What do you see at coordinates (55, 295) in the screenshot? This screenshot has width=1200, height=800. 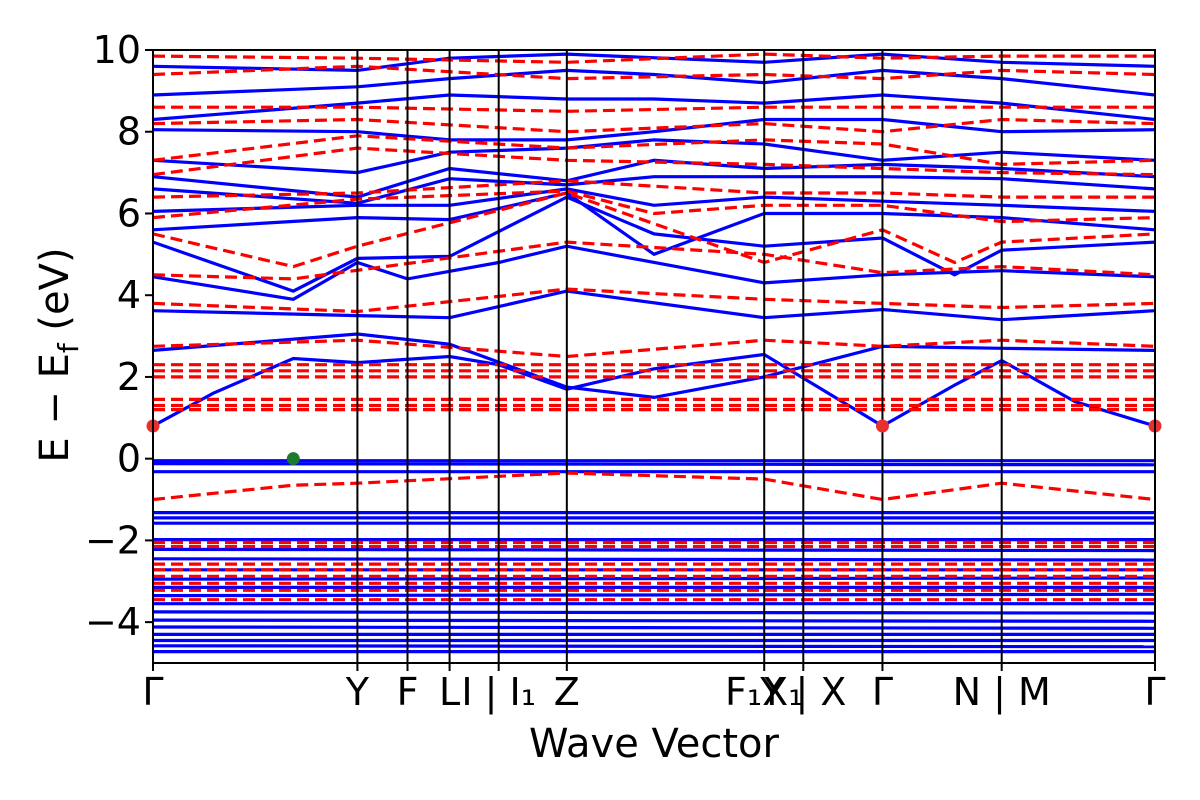 I see `y-axis-label-unit: (eV)` at bounding box center [55, 295].